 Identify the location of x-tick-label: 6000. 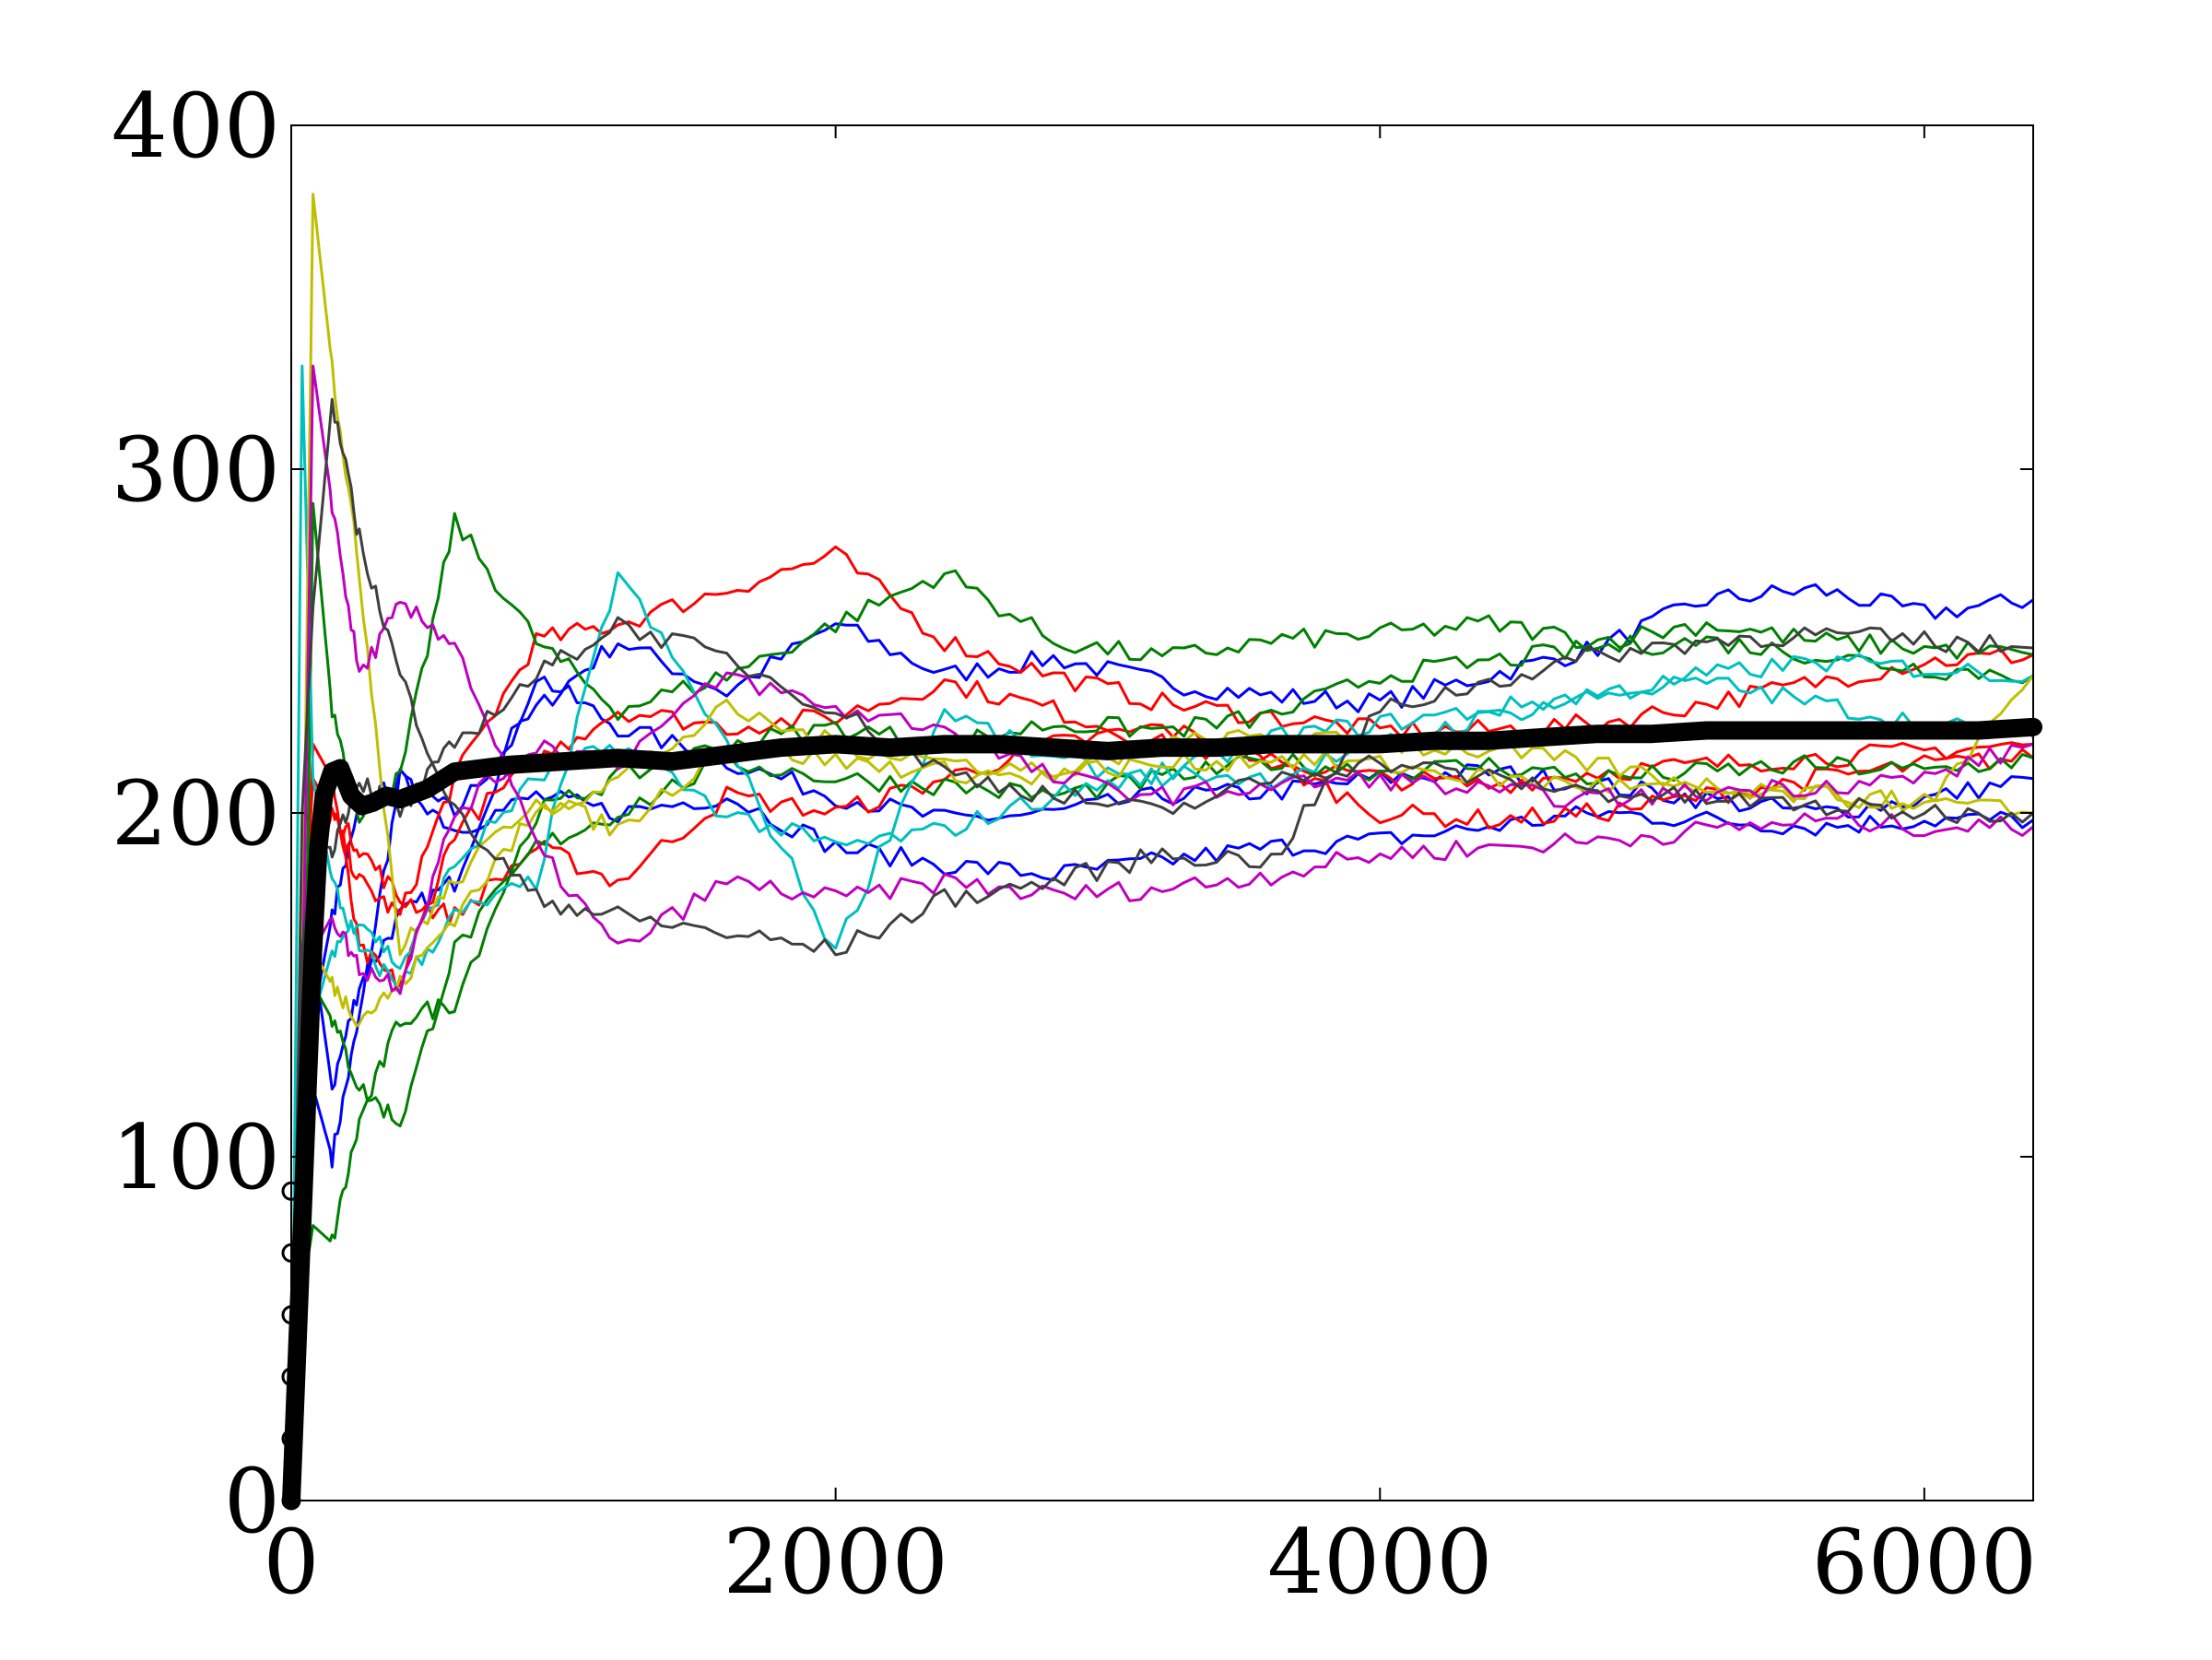
(1924, 1562).